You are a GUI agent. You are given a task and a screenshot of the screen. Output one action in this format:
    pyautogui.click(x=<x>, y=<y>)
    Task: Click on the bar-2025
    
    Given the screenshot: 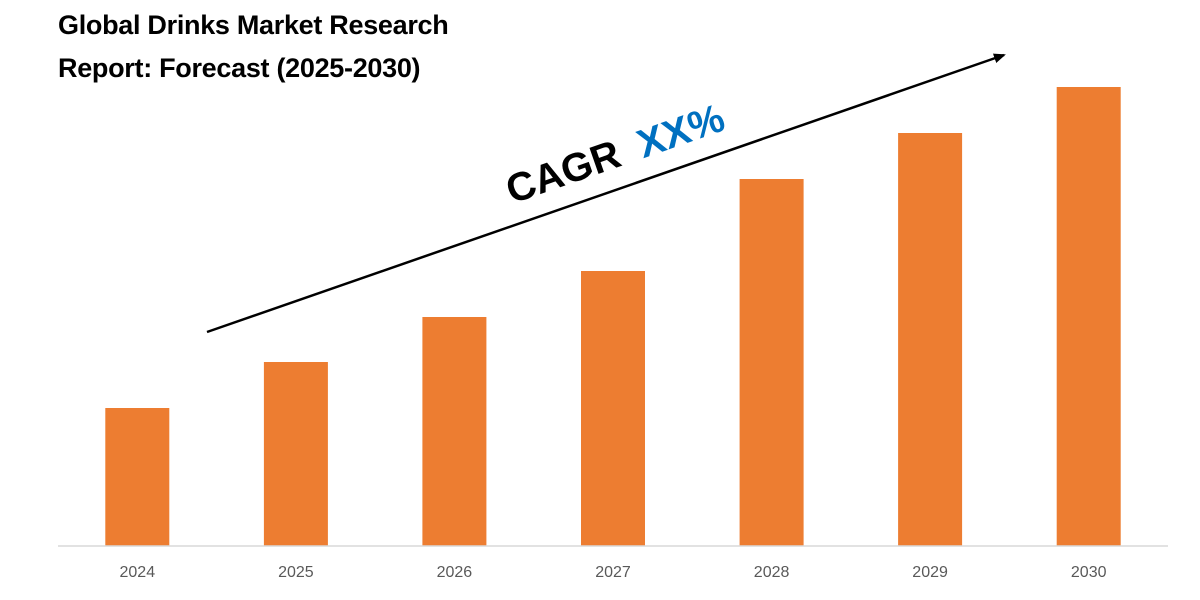 What is the action you would take?
    pyautogui.click(x=295, y=454)
    